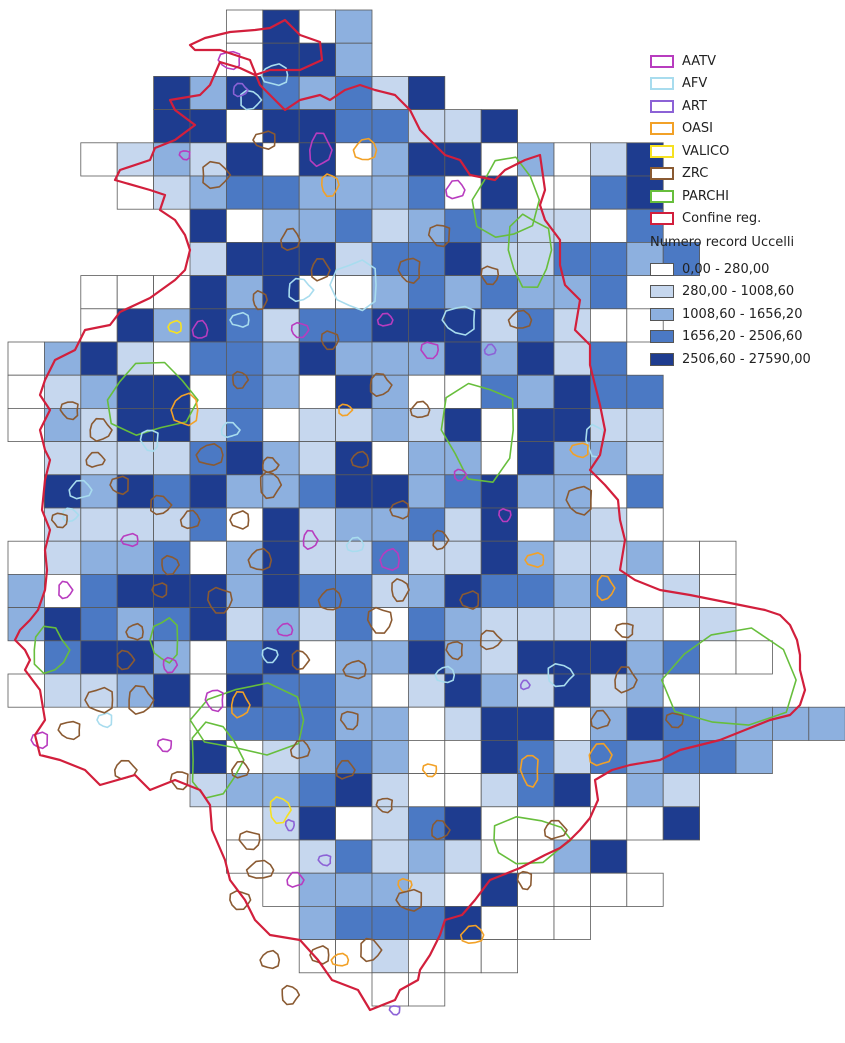 This screenshot has height=1043, width=845. I want to click on legend-label-parchi: PARCHI, so click(705, 196).